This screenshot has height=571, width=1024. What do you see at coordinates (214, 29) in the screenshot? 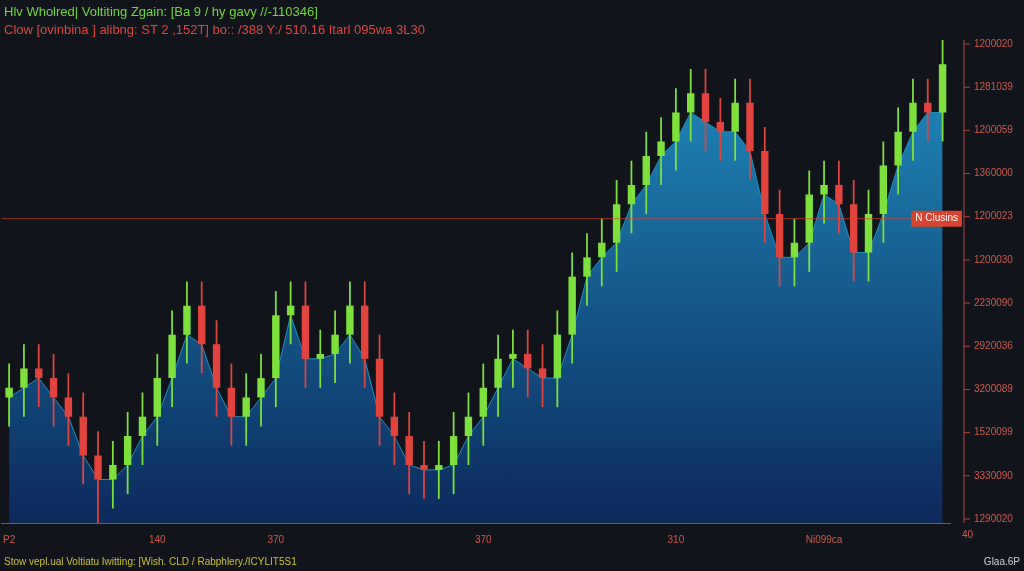
I see `chart-subtitle: Clow [ovinbina ] alibng: ST 2 ,152T] bo:: /388 Y:/ 510.16 Itarl 095wa 3L30` at bounding box center [214, 29].